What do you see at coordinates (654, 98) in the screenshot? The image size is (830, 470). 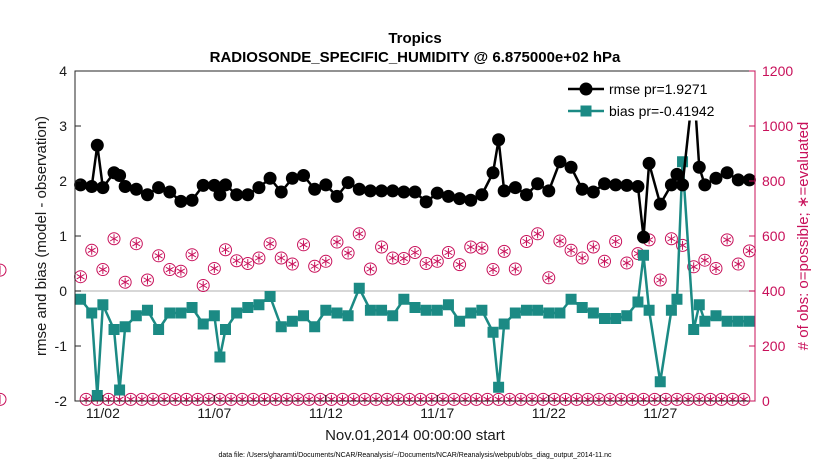 I see `legend: rmse pr=1.9271 bias pr=-0.41942` at bounding box center [654, 98].